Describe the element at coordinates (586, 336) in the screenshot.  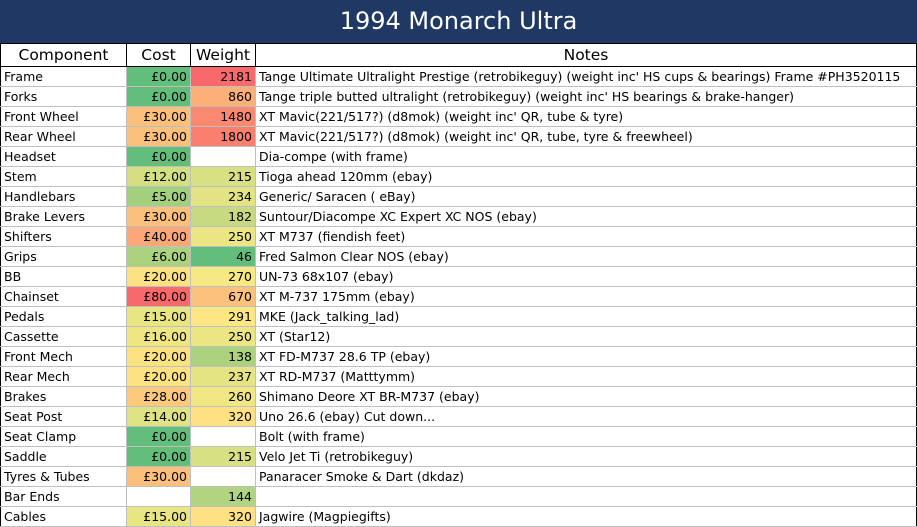
I see `notes-cell: XT (Star12)` at that location.